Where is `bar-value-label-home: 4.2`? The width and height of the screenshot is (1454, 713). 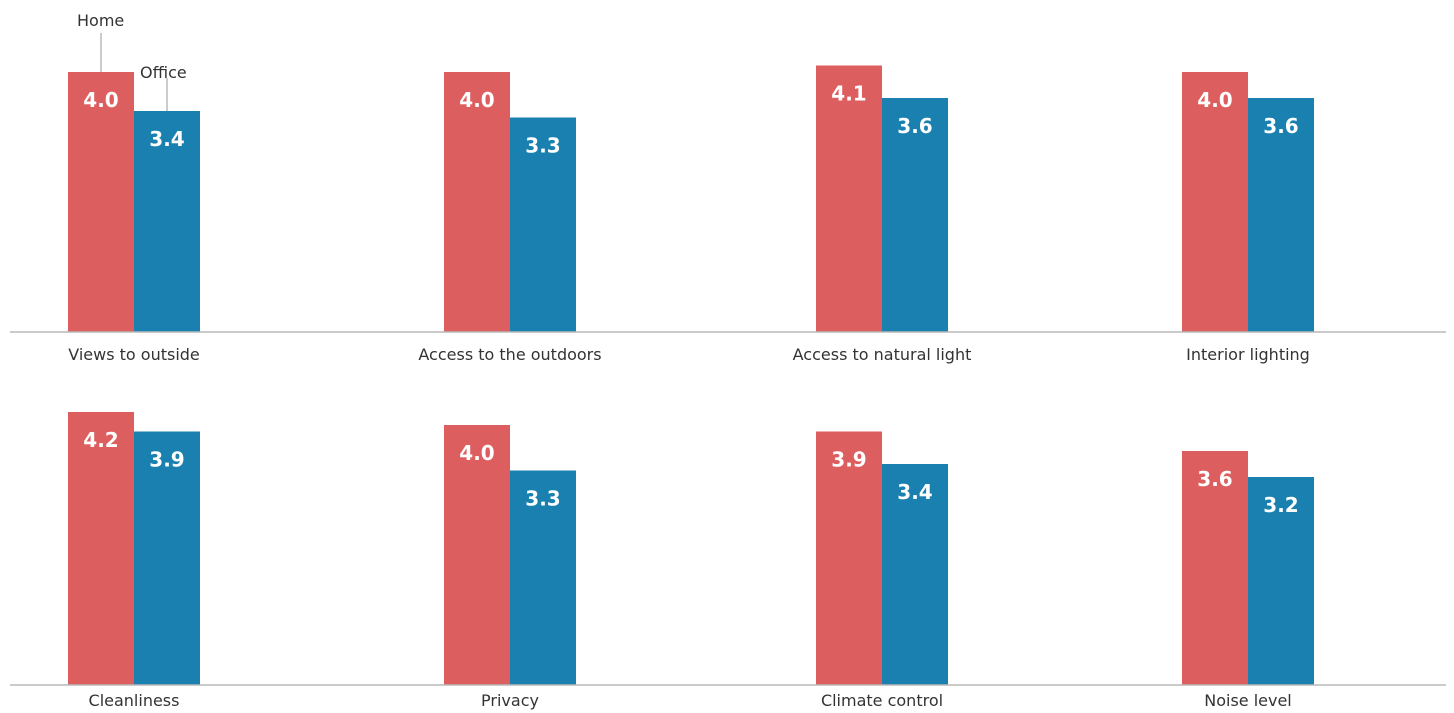 bar-value-label-home: 4.2 is located at coordinates (100, 440).